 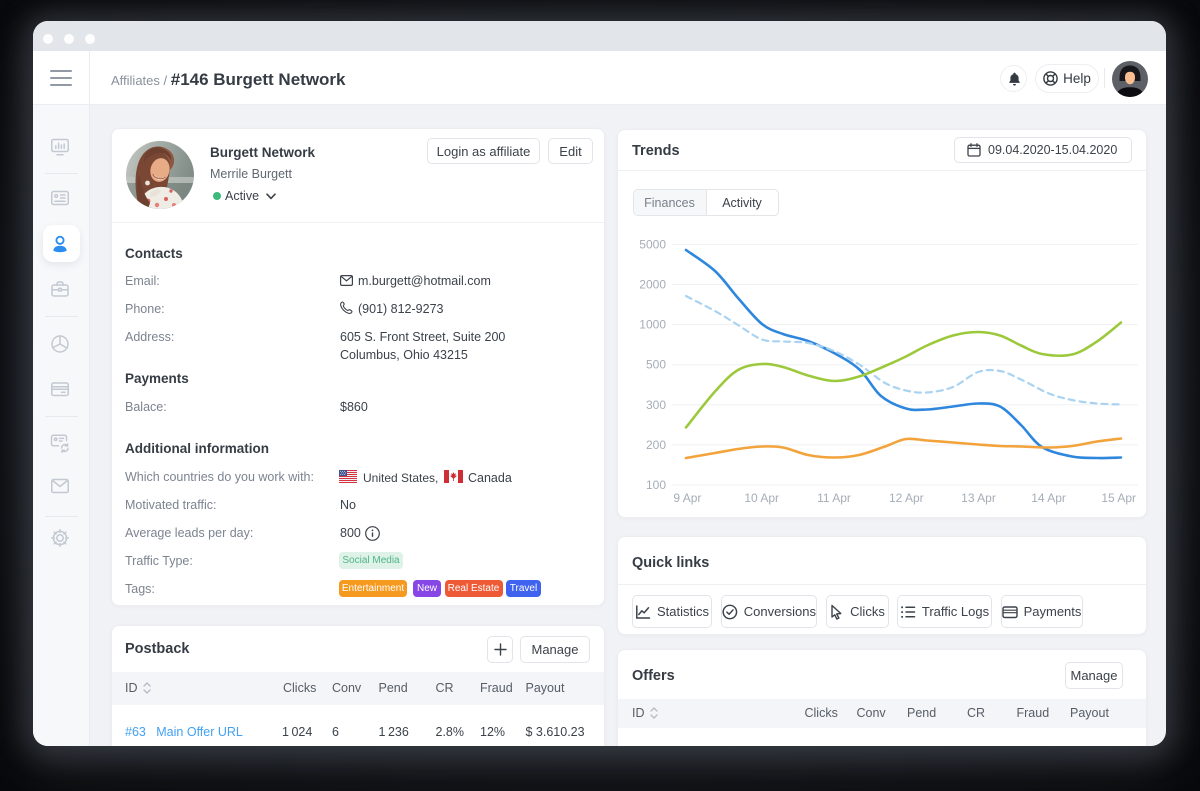 I want to click on svg-text: 1000, so click(x=652, y=325).